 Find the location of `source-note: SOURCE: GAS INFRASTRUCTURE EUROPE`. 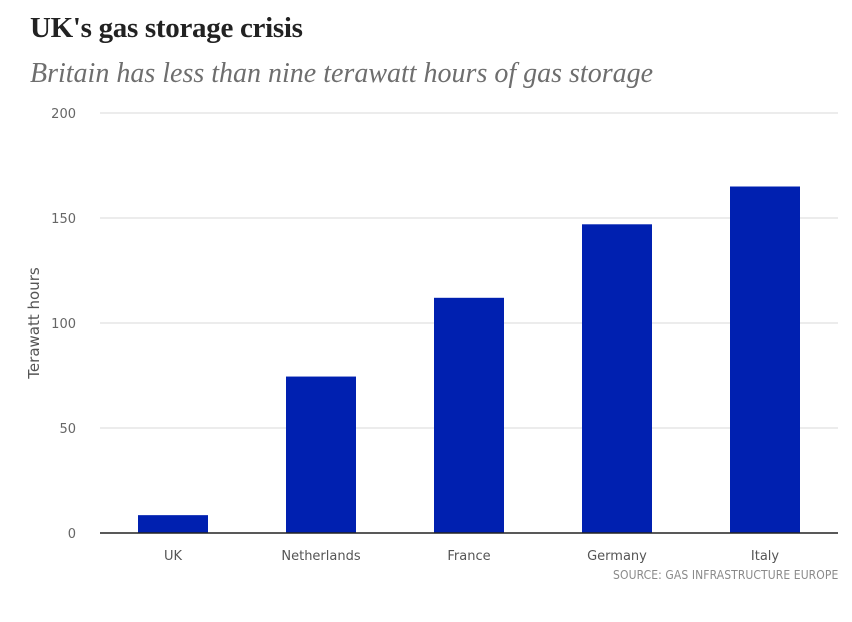

source-note: SOURCE: GAS INFRASTRUCTURE EUROPE is located at coordinates (725, 575).